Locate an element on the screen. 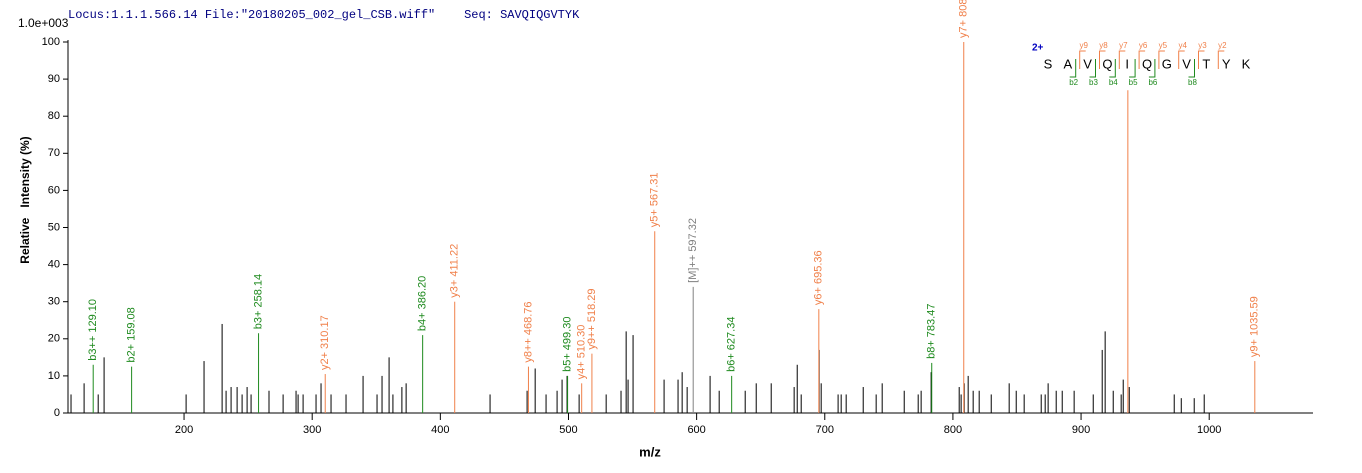  y-tick-label: 90 is located at coordinates (54, 79).